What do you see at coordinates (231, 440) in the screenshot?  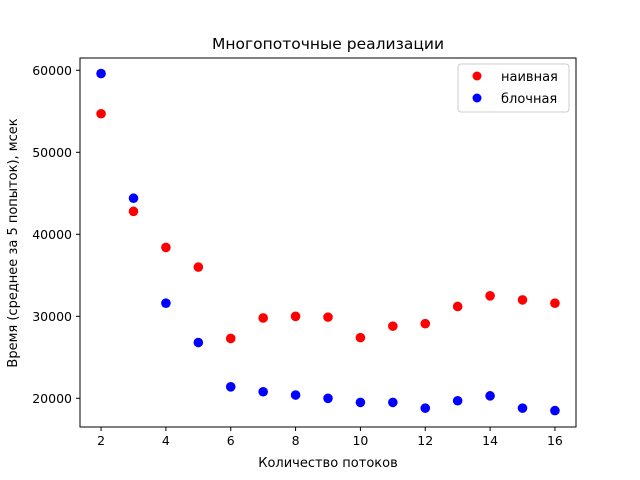 I see `x-tick-label: 6` at bounding box center [231, 440].